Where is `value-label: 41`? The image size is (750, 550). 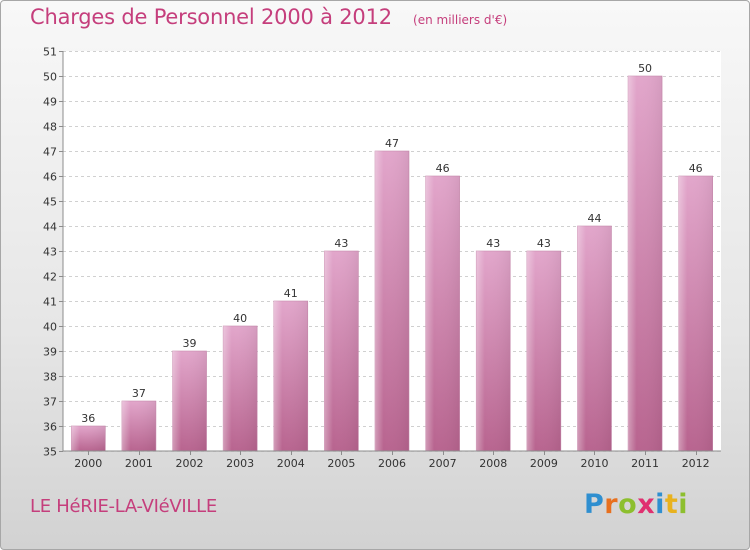
value-label: 41 is located at coordinates (291, 293).